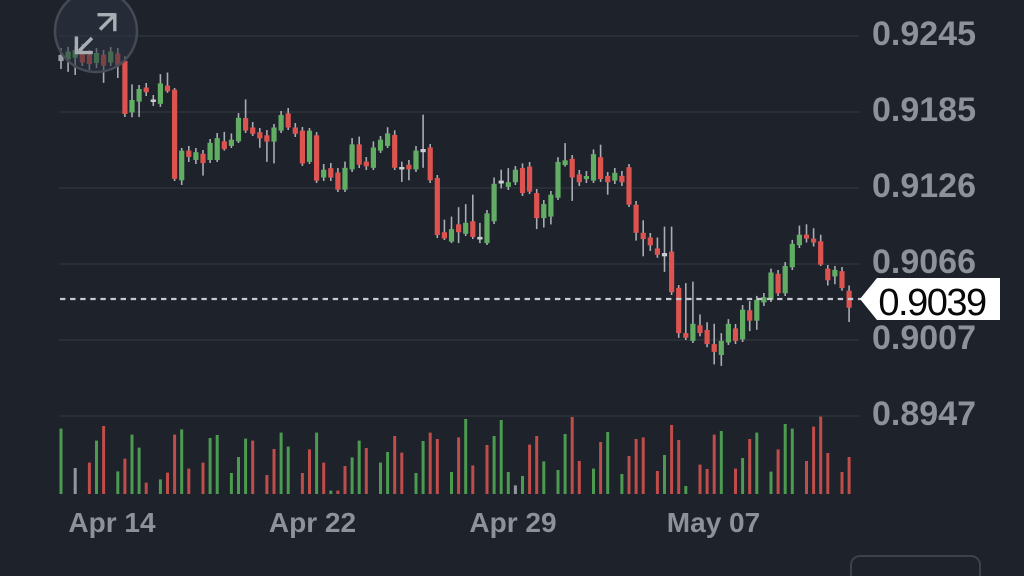 The image size is (1024, 576). What do you see at coordinates (924, 262) in the screenshot?
I see `svg-text: 0.9066` at bounding box center [924, 262].